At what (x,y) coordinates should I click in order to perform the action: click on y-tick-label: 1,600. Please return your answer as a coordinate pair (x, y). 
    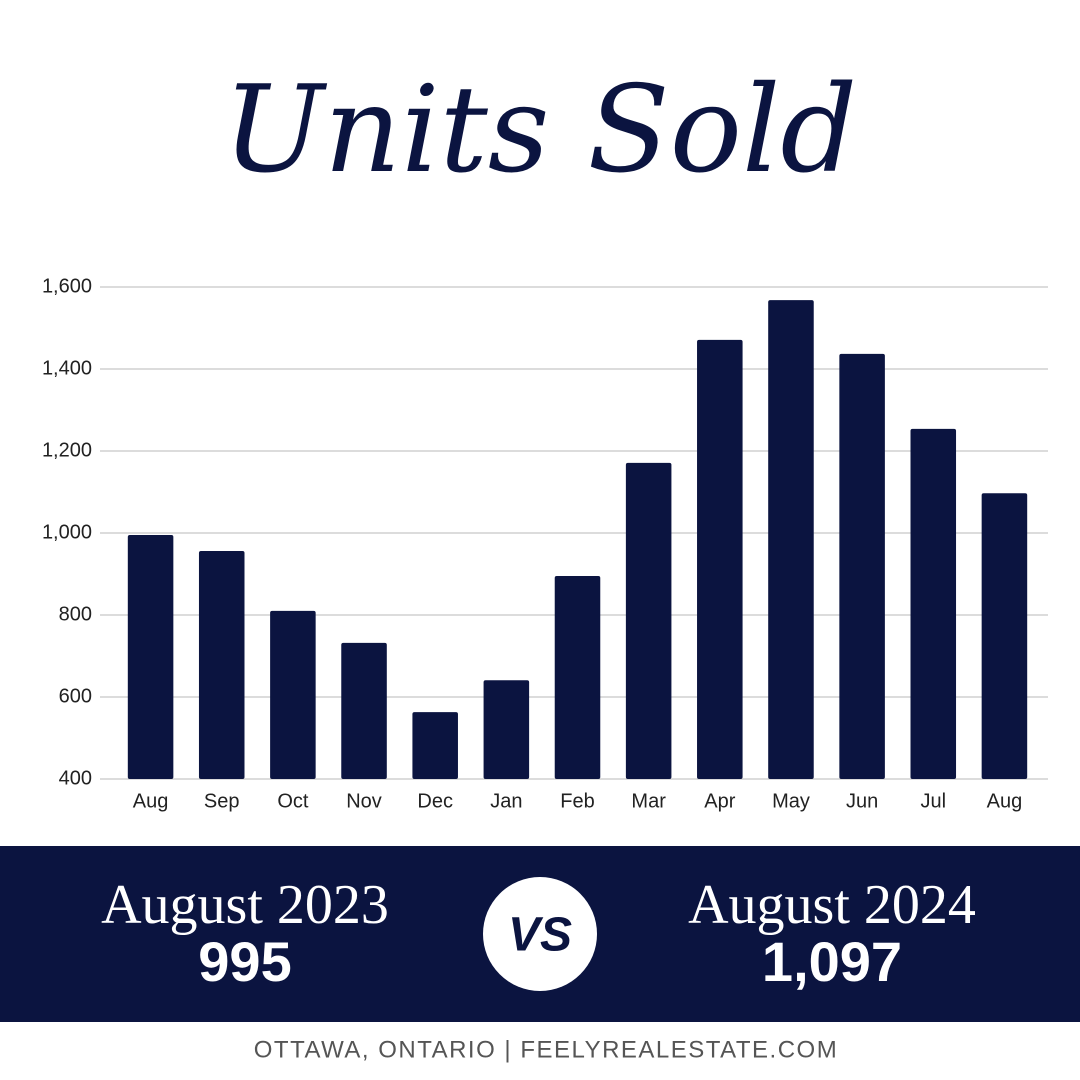
    Looking at the image, I should click on (67, 286).